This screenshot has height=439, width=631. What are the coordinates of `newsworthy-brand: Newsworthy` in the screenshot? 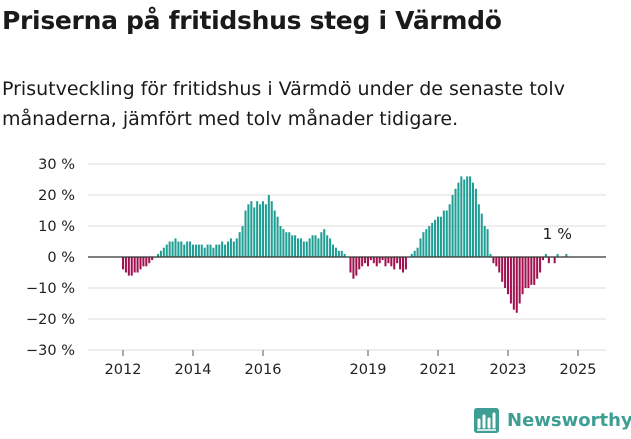 It's located at (552, 420).